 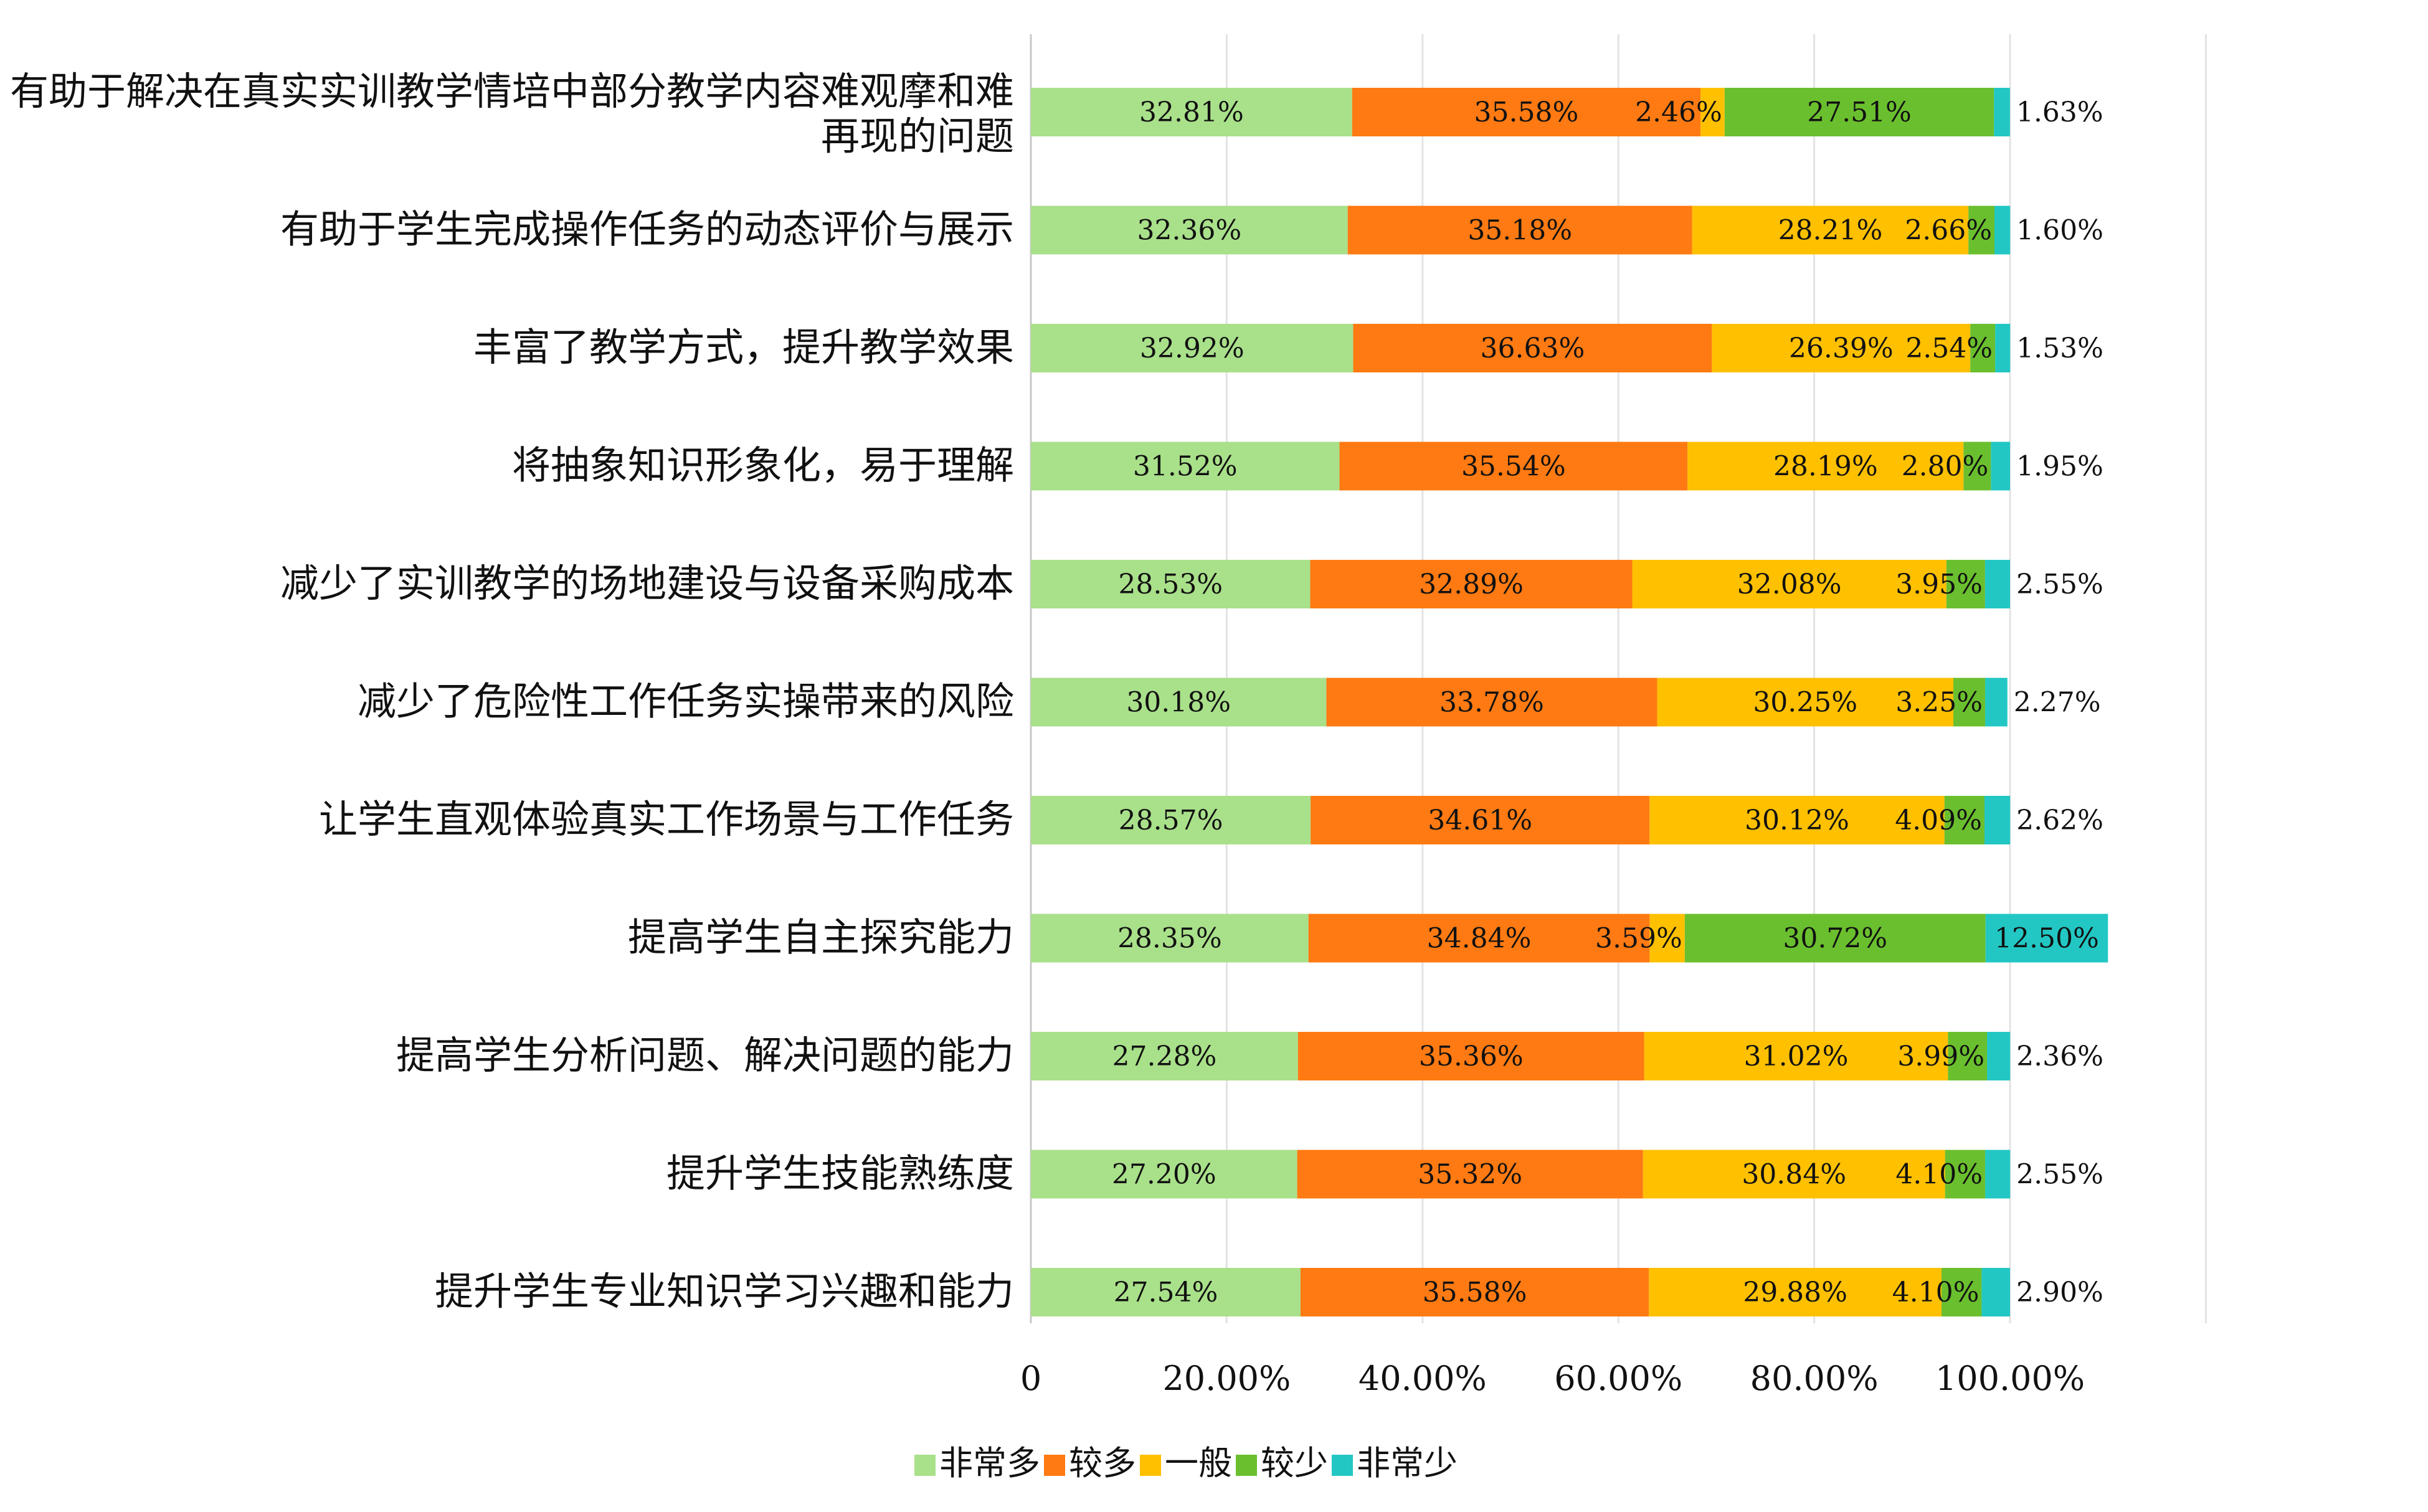 I want to click on data-label: 32.92%, so click(x=1192, y=348).